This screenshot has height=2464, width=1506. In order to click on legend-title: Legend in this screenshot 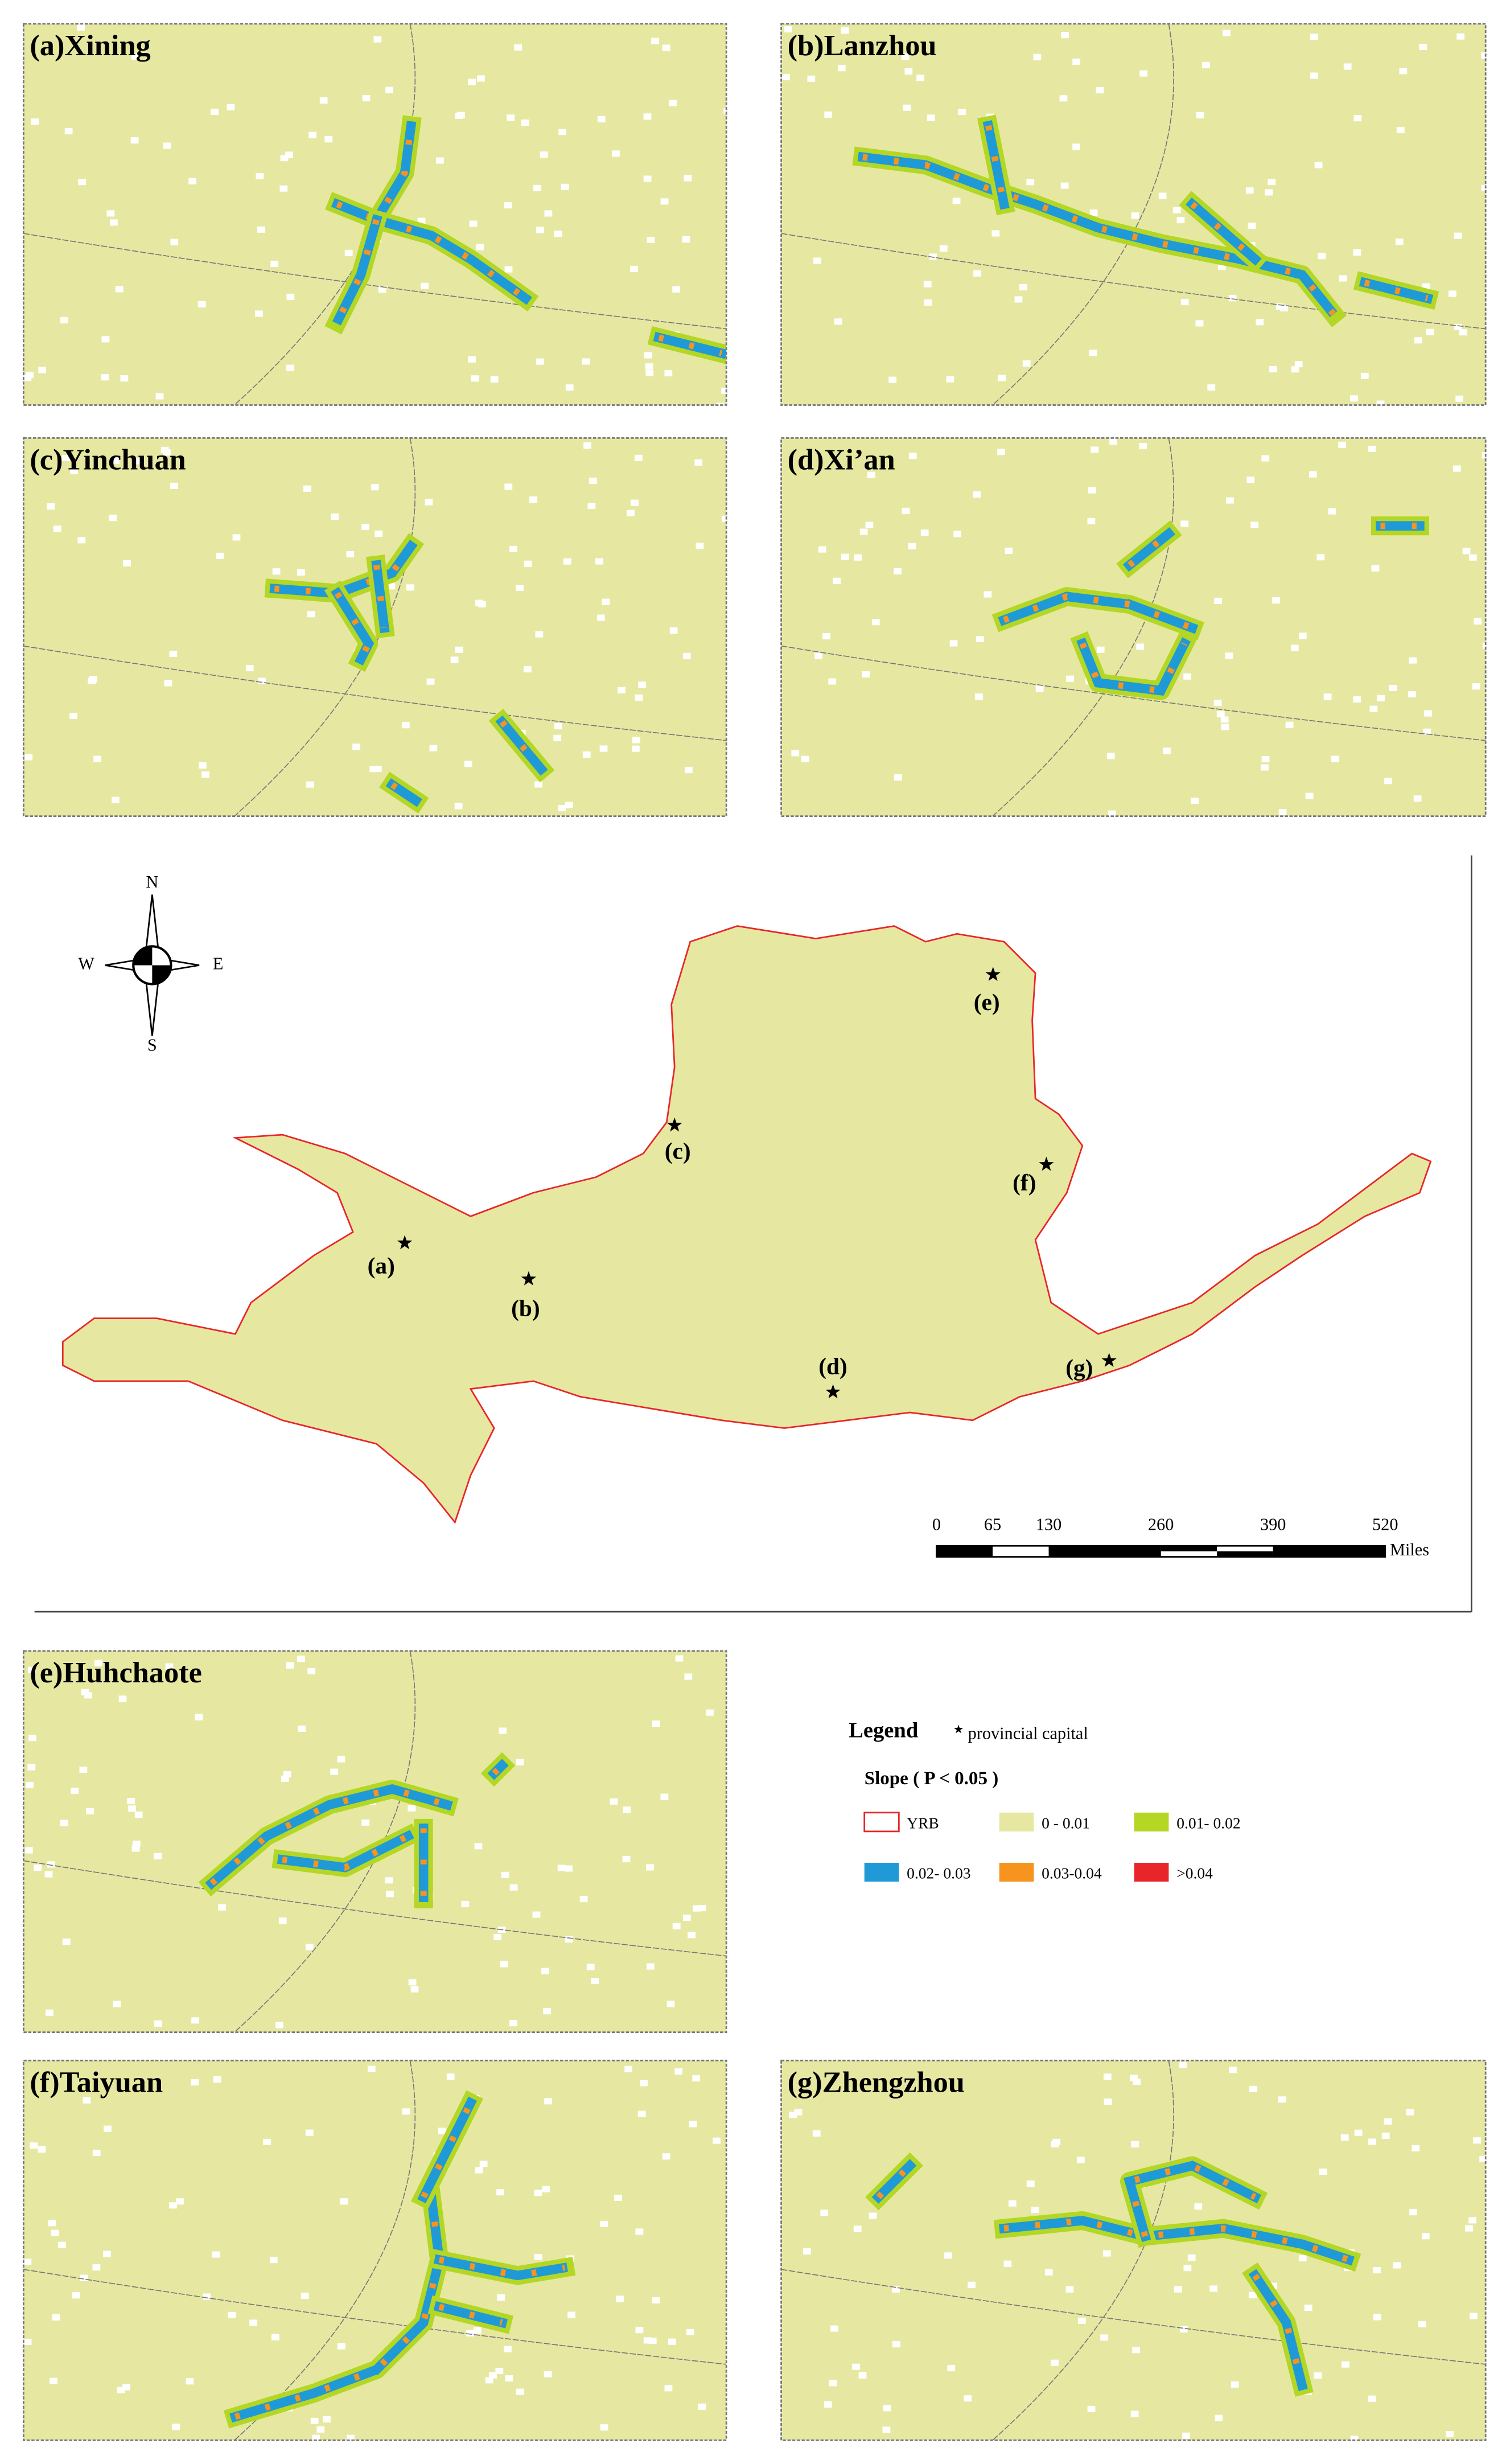, I will do `click(884, 1731)`.